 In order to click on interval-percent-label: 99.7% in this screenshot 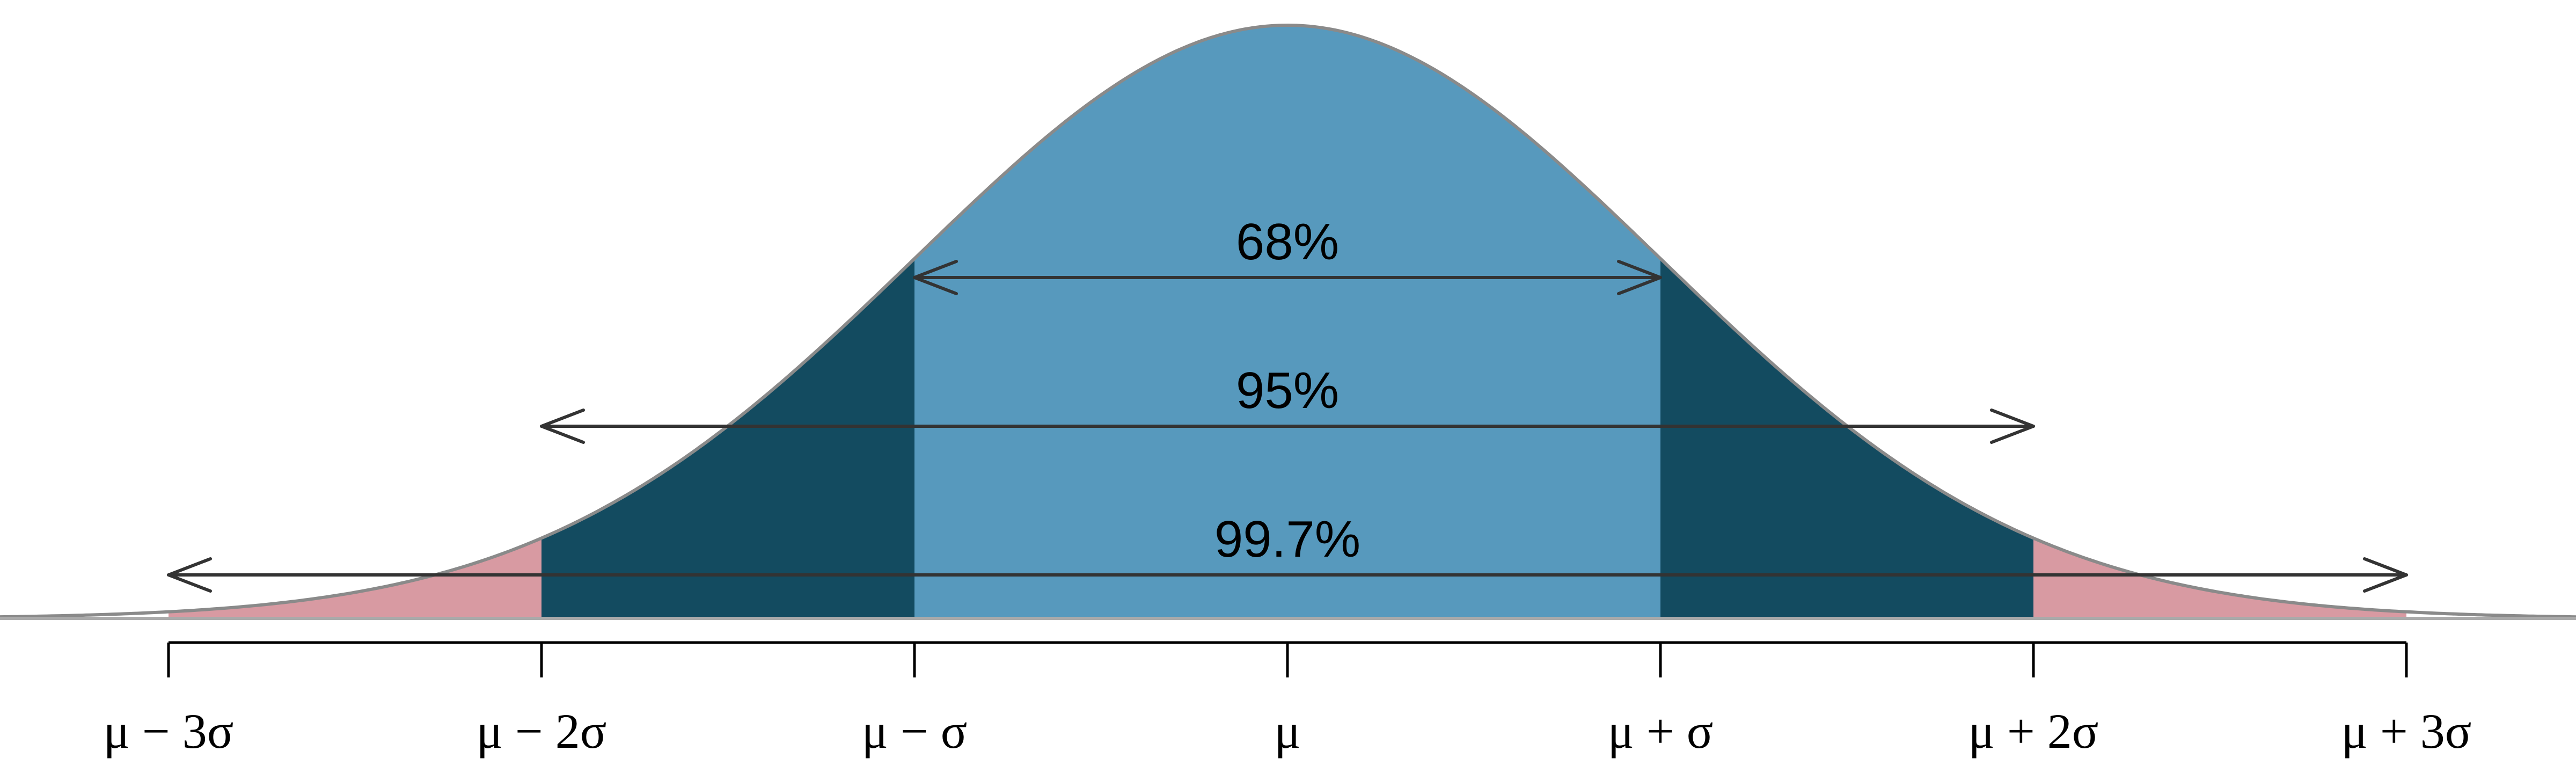, I will do `click(1287, 539)`.